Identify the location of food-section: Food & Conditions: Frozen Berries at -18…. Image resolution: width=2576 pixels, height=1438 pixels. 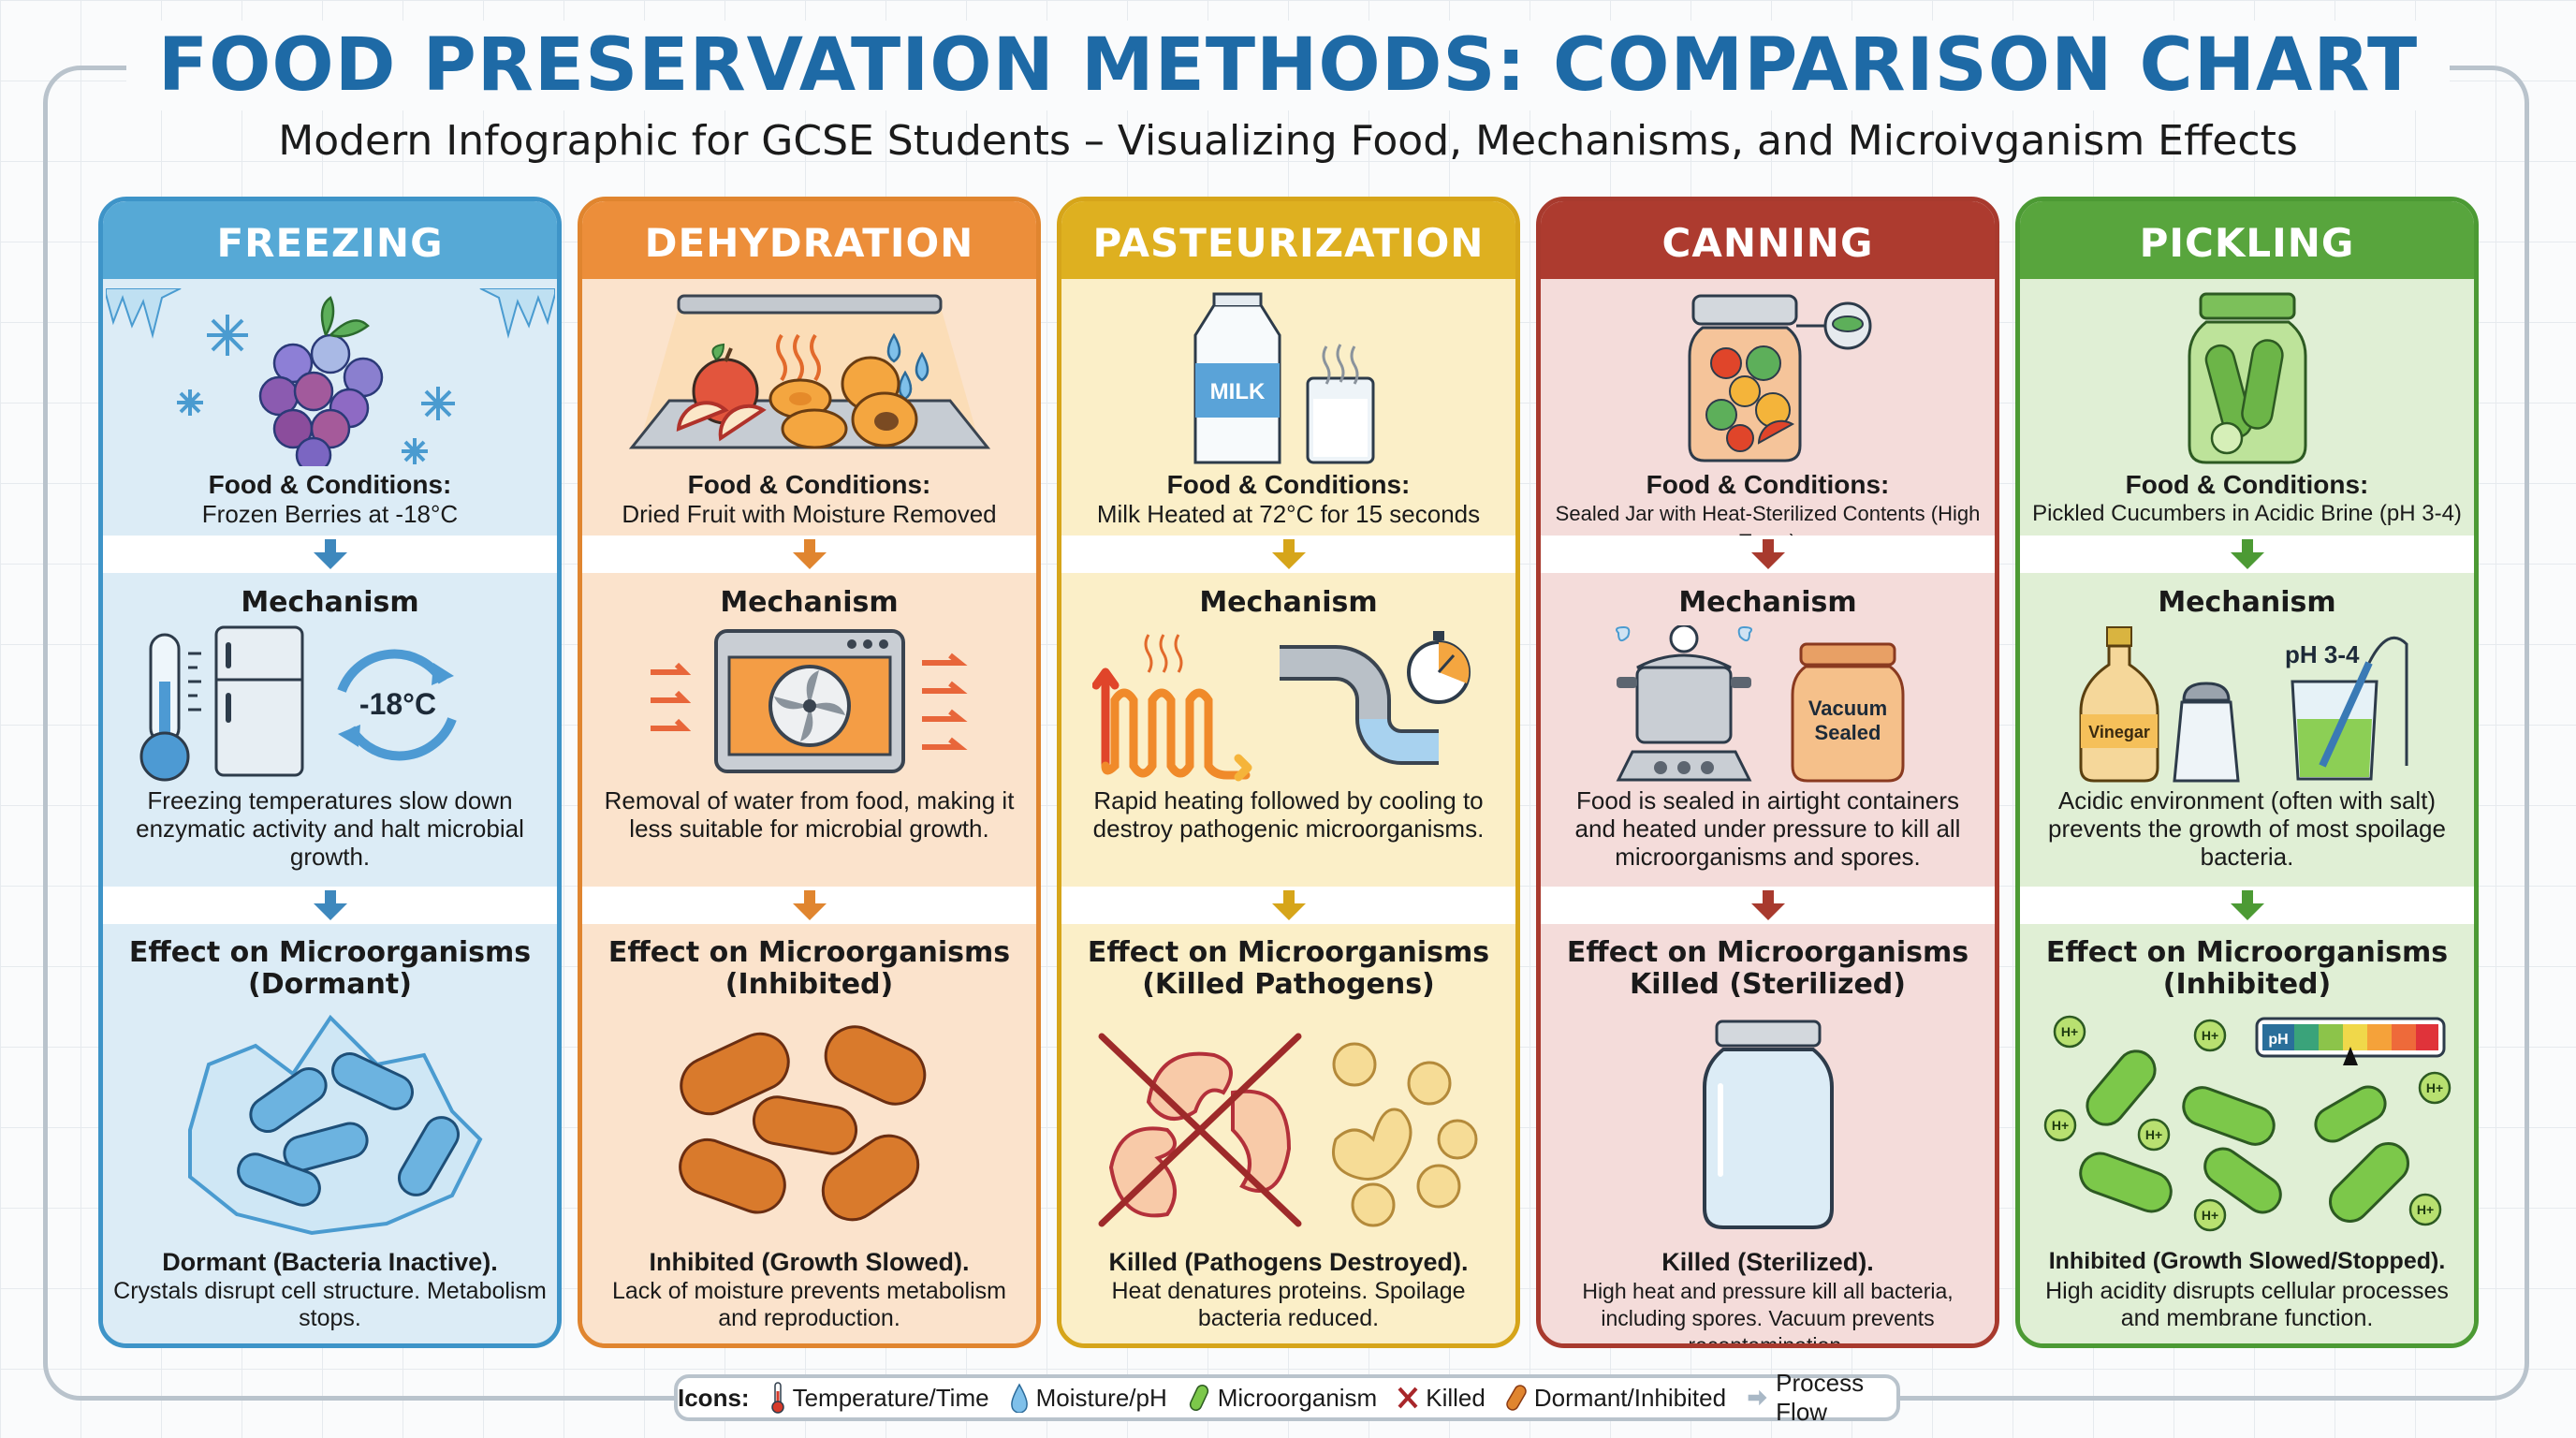
(330, 407).